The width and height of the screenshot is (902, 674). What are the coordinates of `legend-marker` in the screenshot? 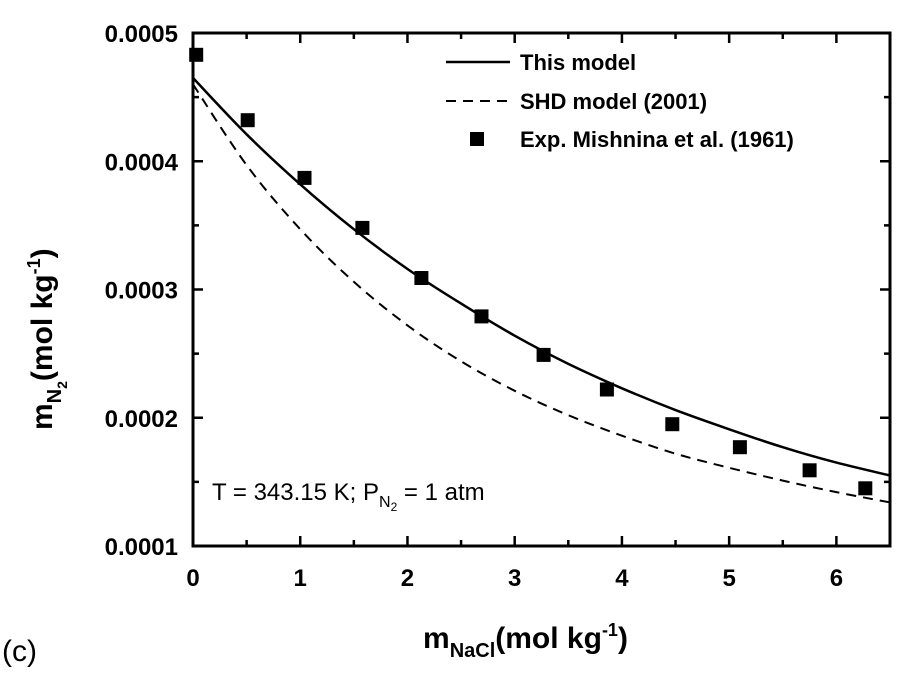 It's located at (477, 139).